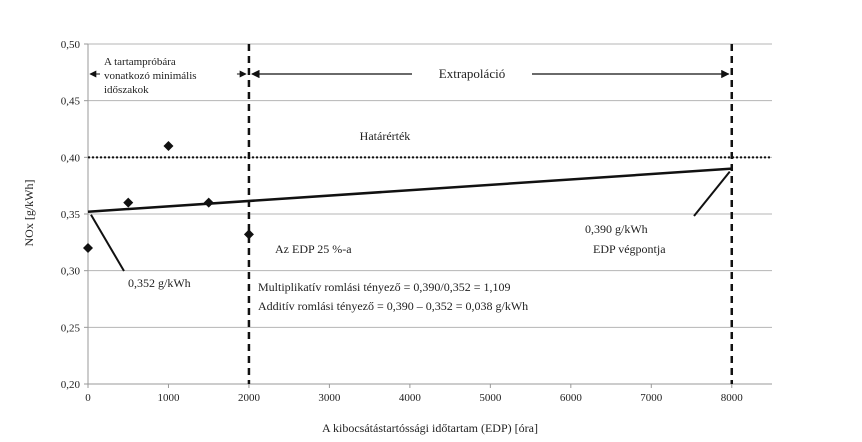  Describe the element at coordinates (29, 213) in the screenshot. I see `y-axis-title: NOx [g/kWh]` at that location.